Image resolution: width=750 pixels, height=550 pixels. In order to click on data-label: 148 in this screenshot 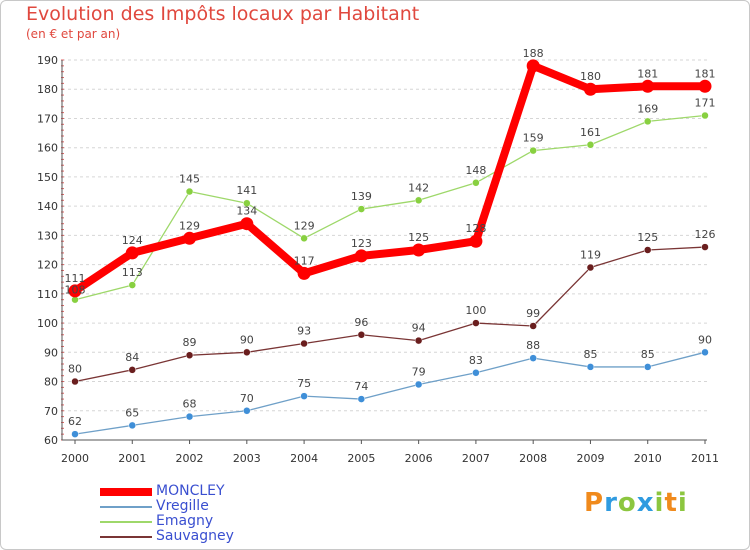, I will do `click(475, 170)`.